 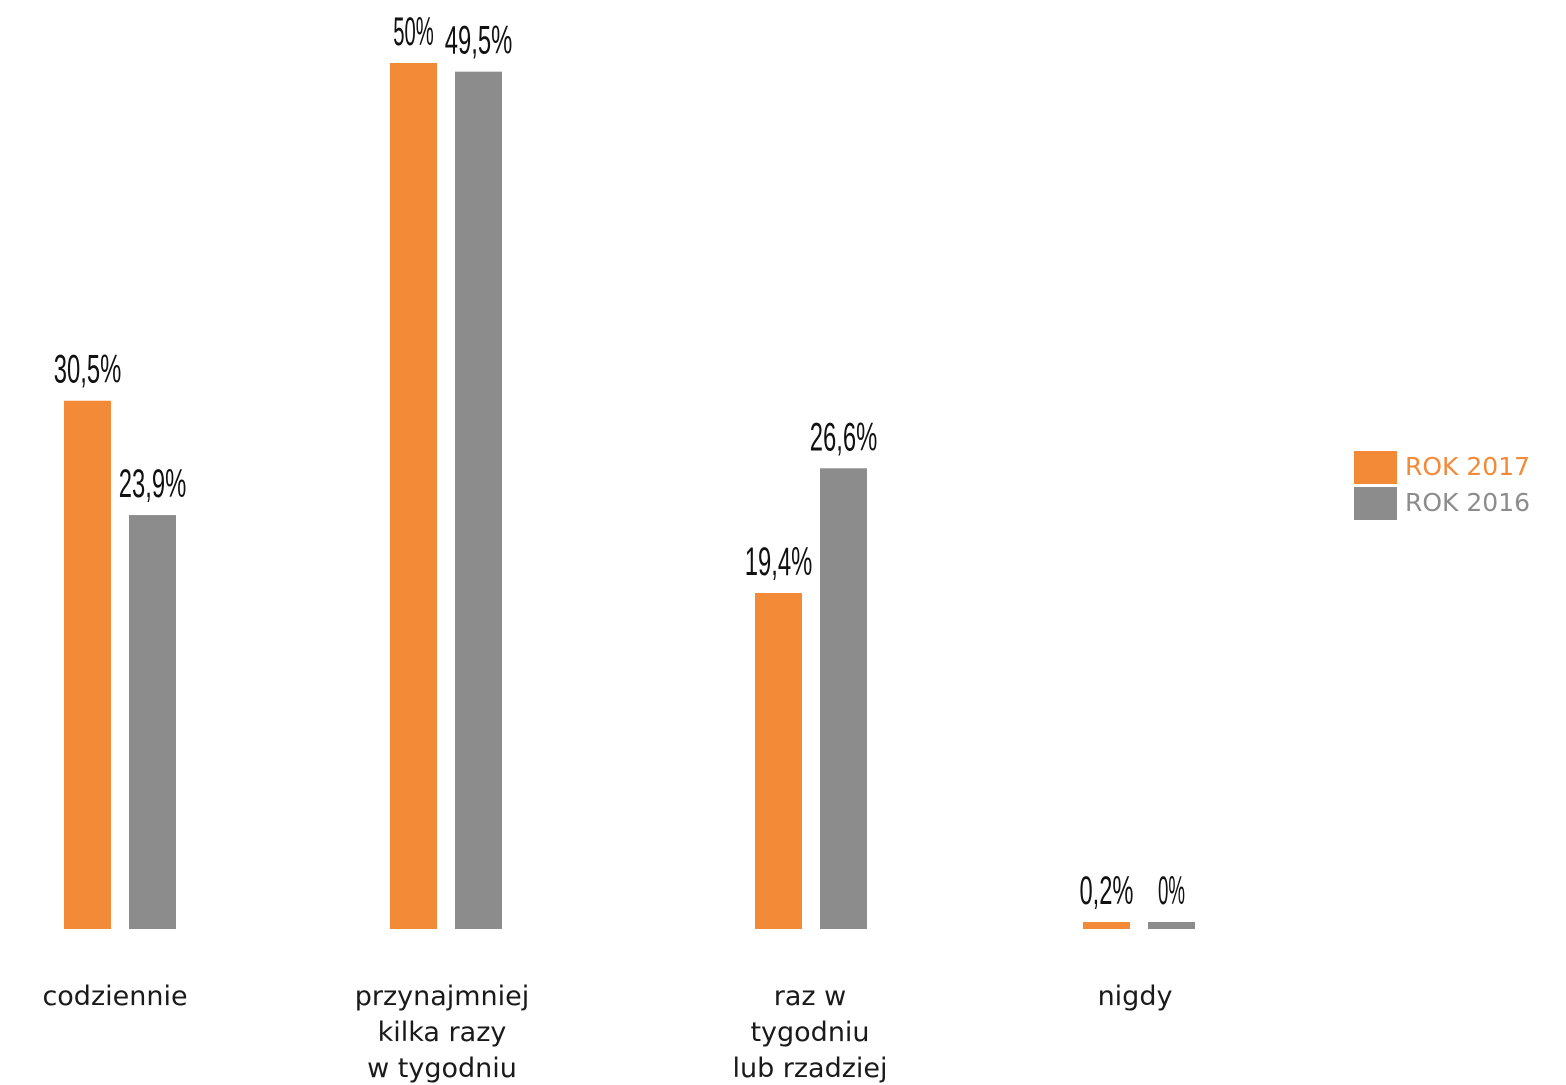 I want to click on legend-item-2017: ROK 2017, so click(x=1442, y=467).